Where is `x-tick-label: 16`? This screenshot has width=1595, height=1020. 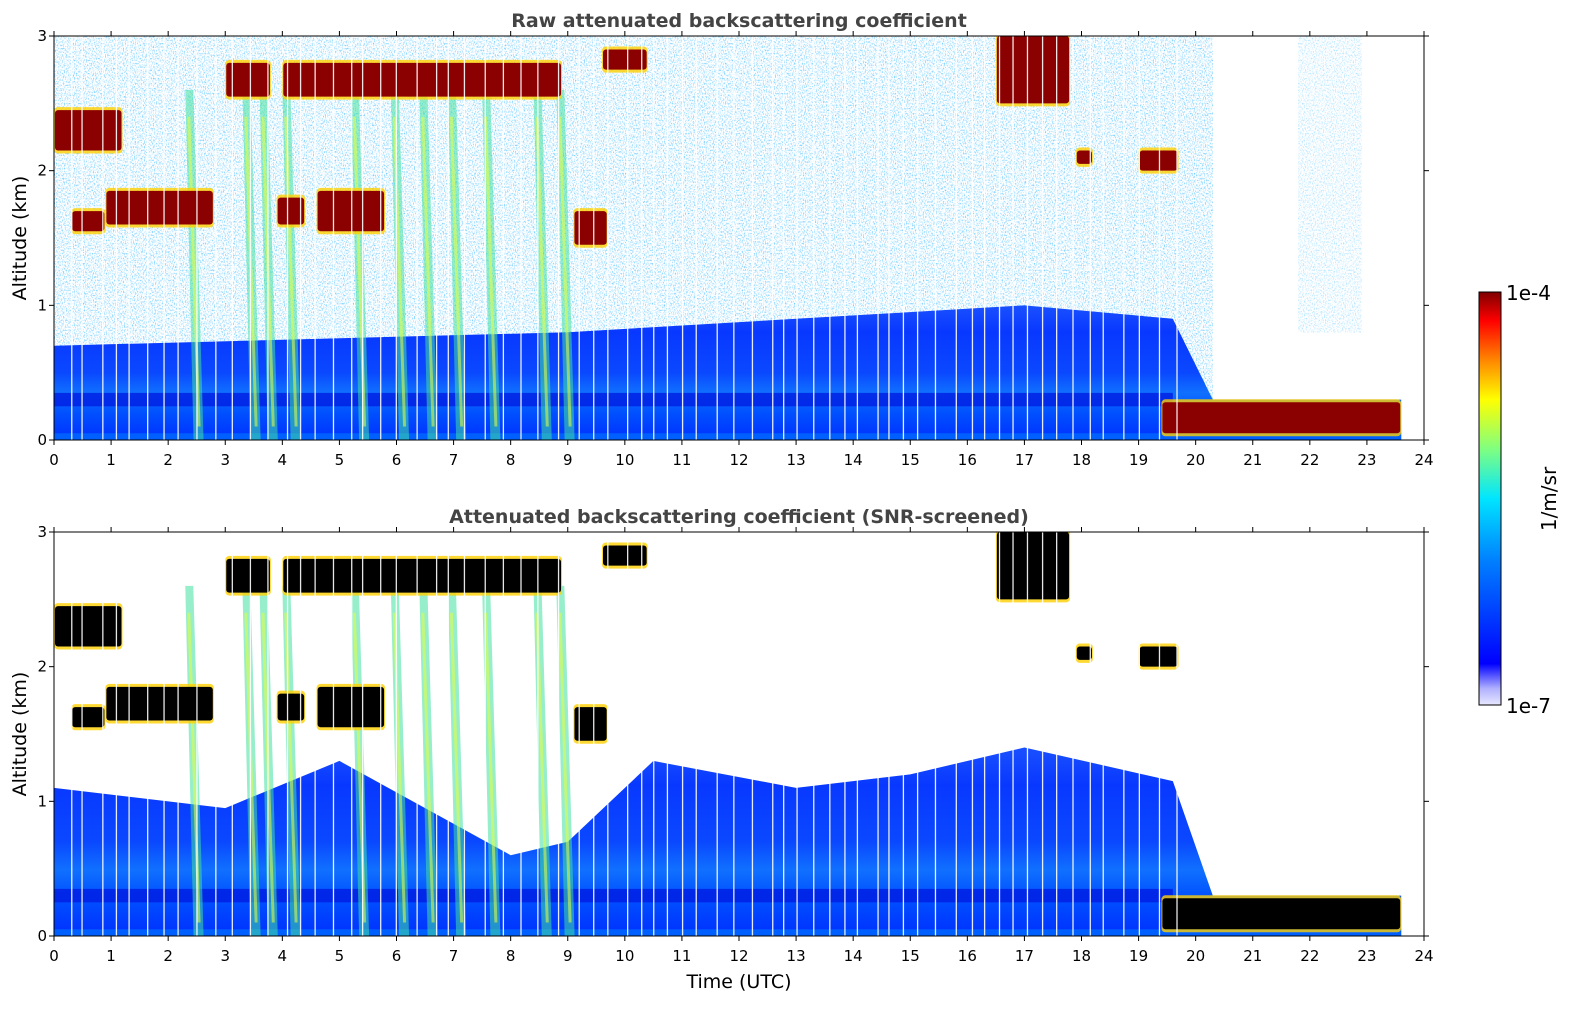
x-tick-label: 16 is located at coordinates (967, 956).